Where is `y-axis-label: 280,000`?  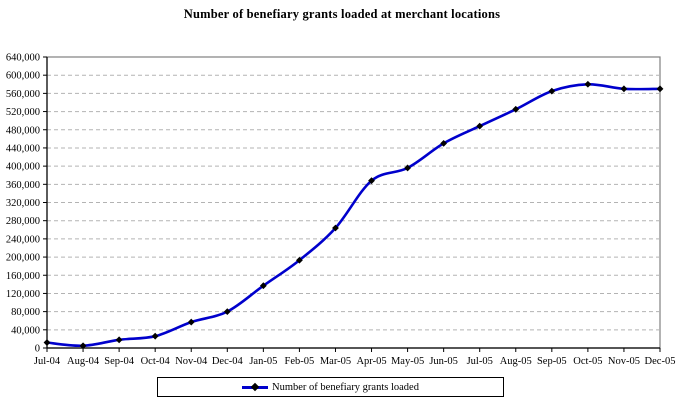 y-axis-label: 280,000 is located at coordinates (23, 221).